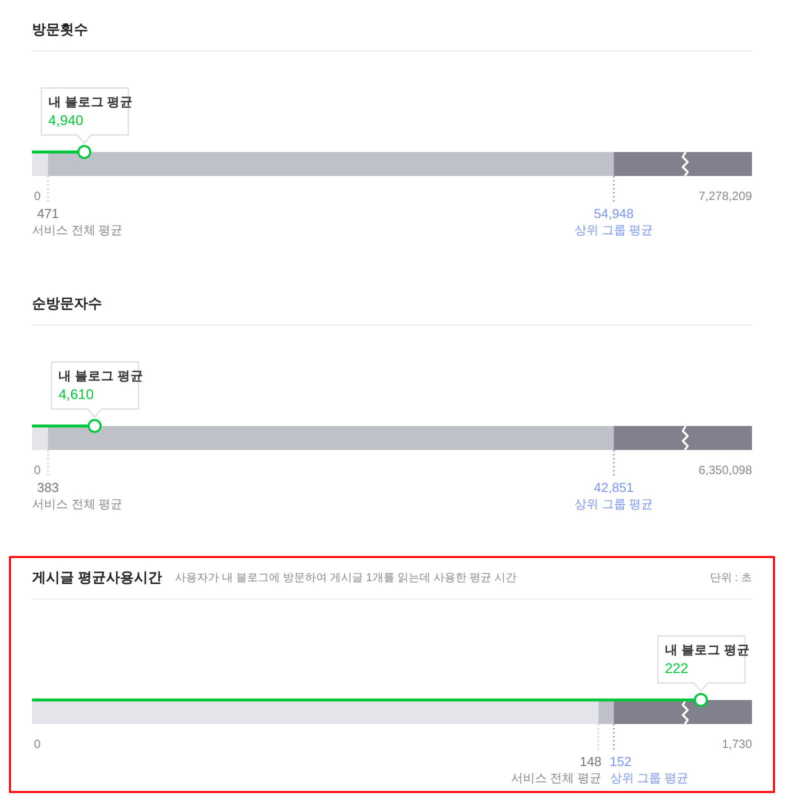  I want to click on subtitle: 사용자가 내 블로그에 방문하여 게시글 1개를 읽는데 사용한 평균 시간, so click(345, 578).